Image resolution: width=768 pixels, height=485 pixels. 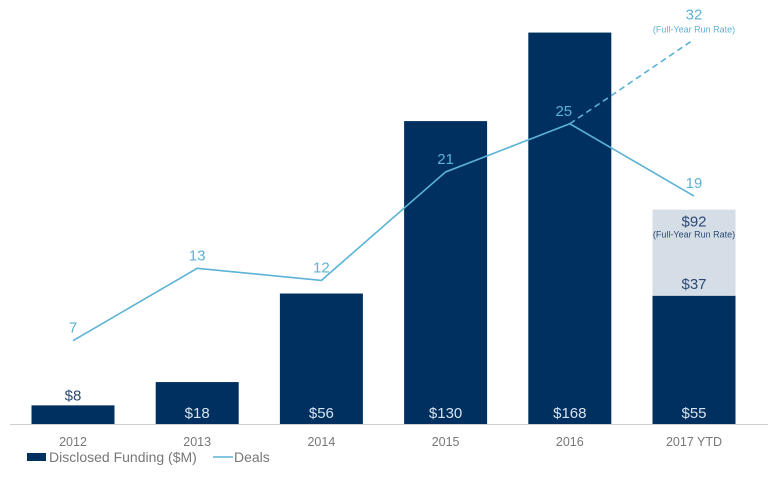 I want to click on bar-label: $8, so click(x=73, y=395).